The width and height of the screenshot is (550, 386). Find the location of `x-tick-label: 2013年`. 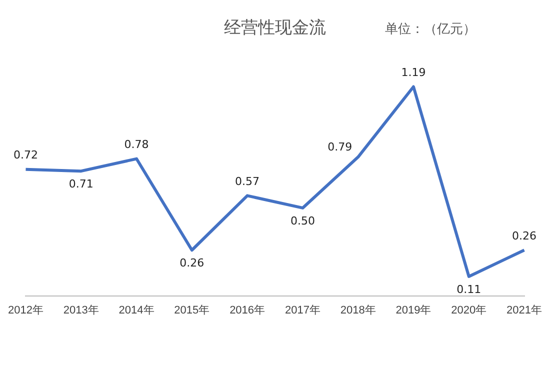

x-tick-label: 2013年 is located at coordinates (81, 310).